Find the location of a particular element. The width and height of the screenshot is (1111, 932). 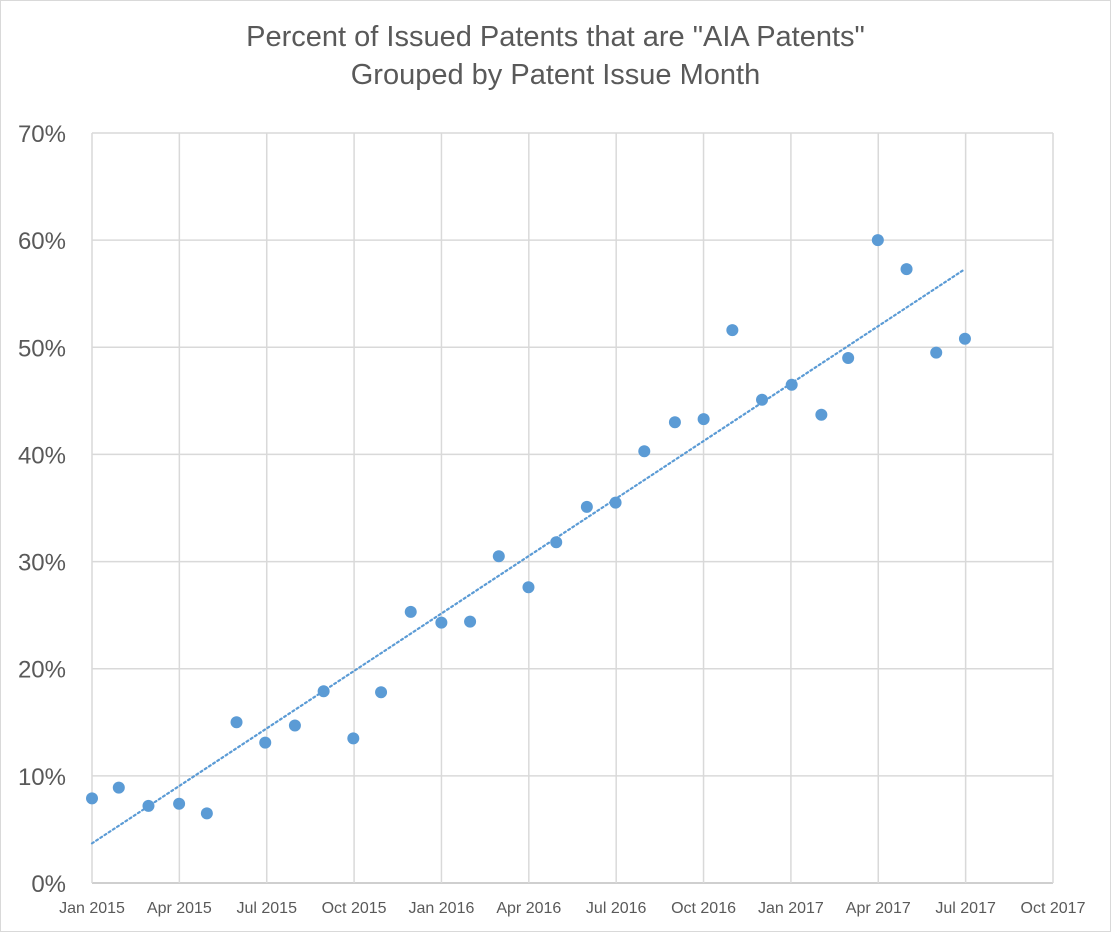

x-tick-label: Apr 2015 is located at coordinates (179, 908).